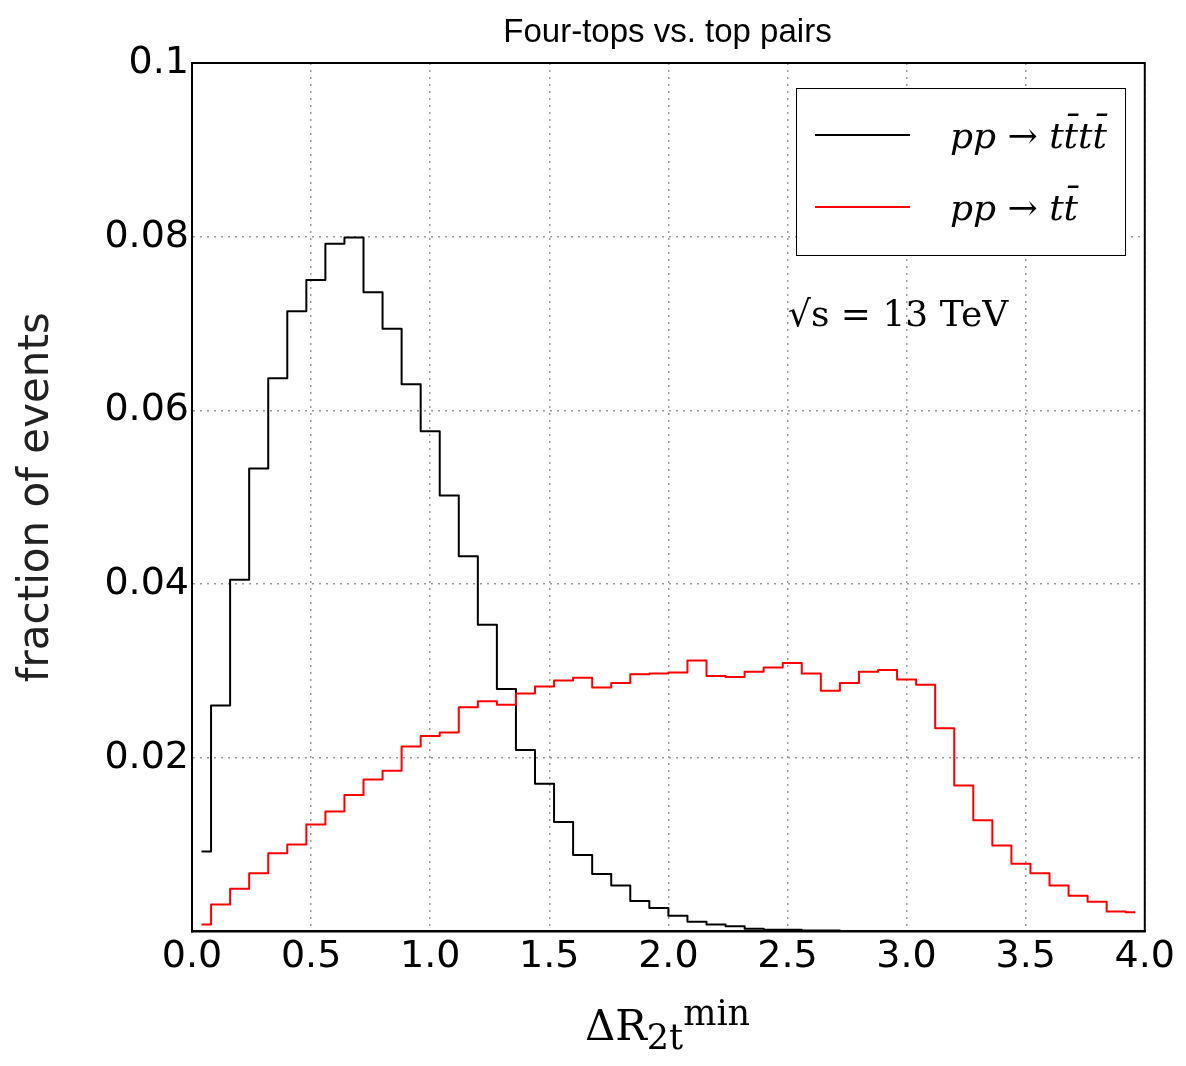 This screenshot has height=1066, width=1186. I want to click on y-axis-title: fraction of events, so click(34, 497).